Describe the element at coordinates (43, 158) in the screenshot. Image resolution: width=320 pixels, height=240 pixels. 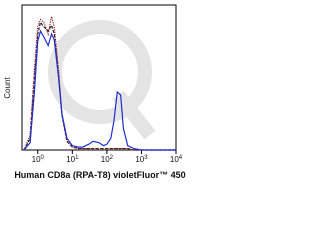
I see `x-tick-exponent: 0` at that location.